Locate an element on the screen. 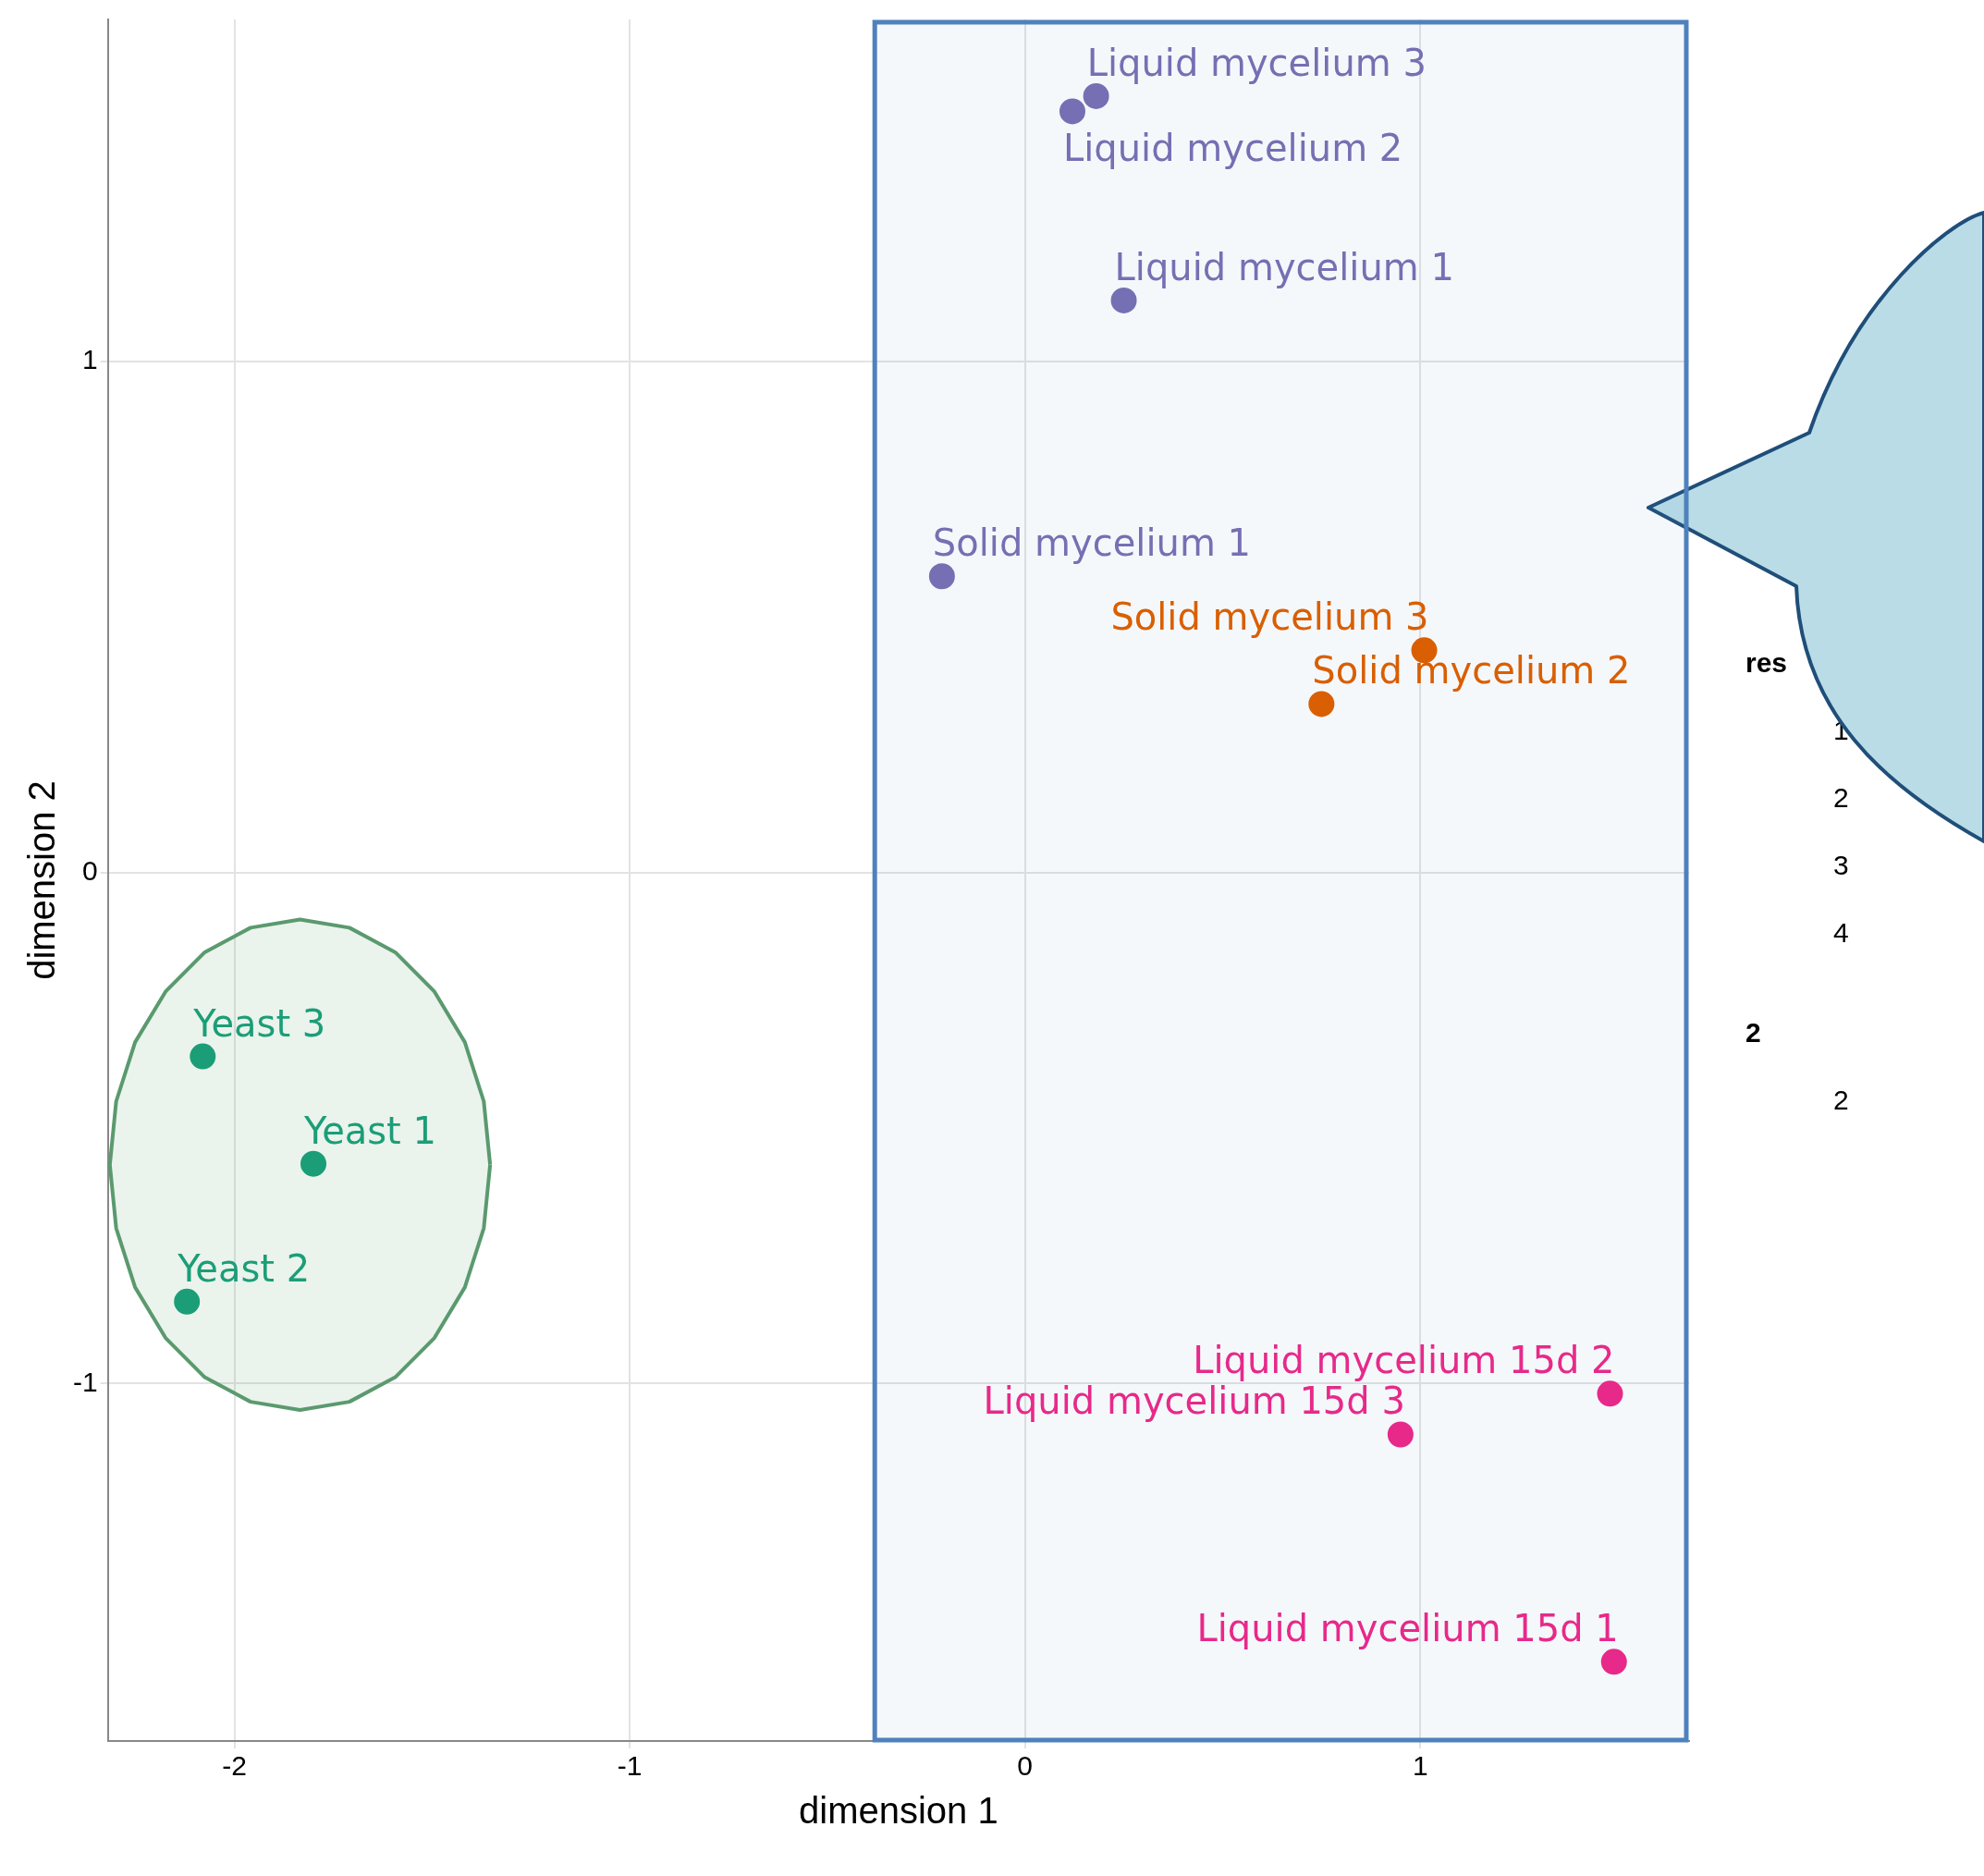 This screenshot has height=1876, width=1984. y-tick-label: 1 is located at coordinates (89, 360).